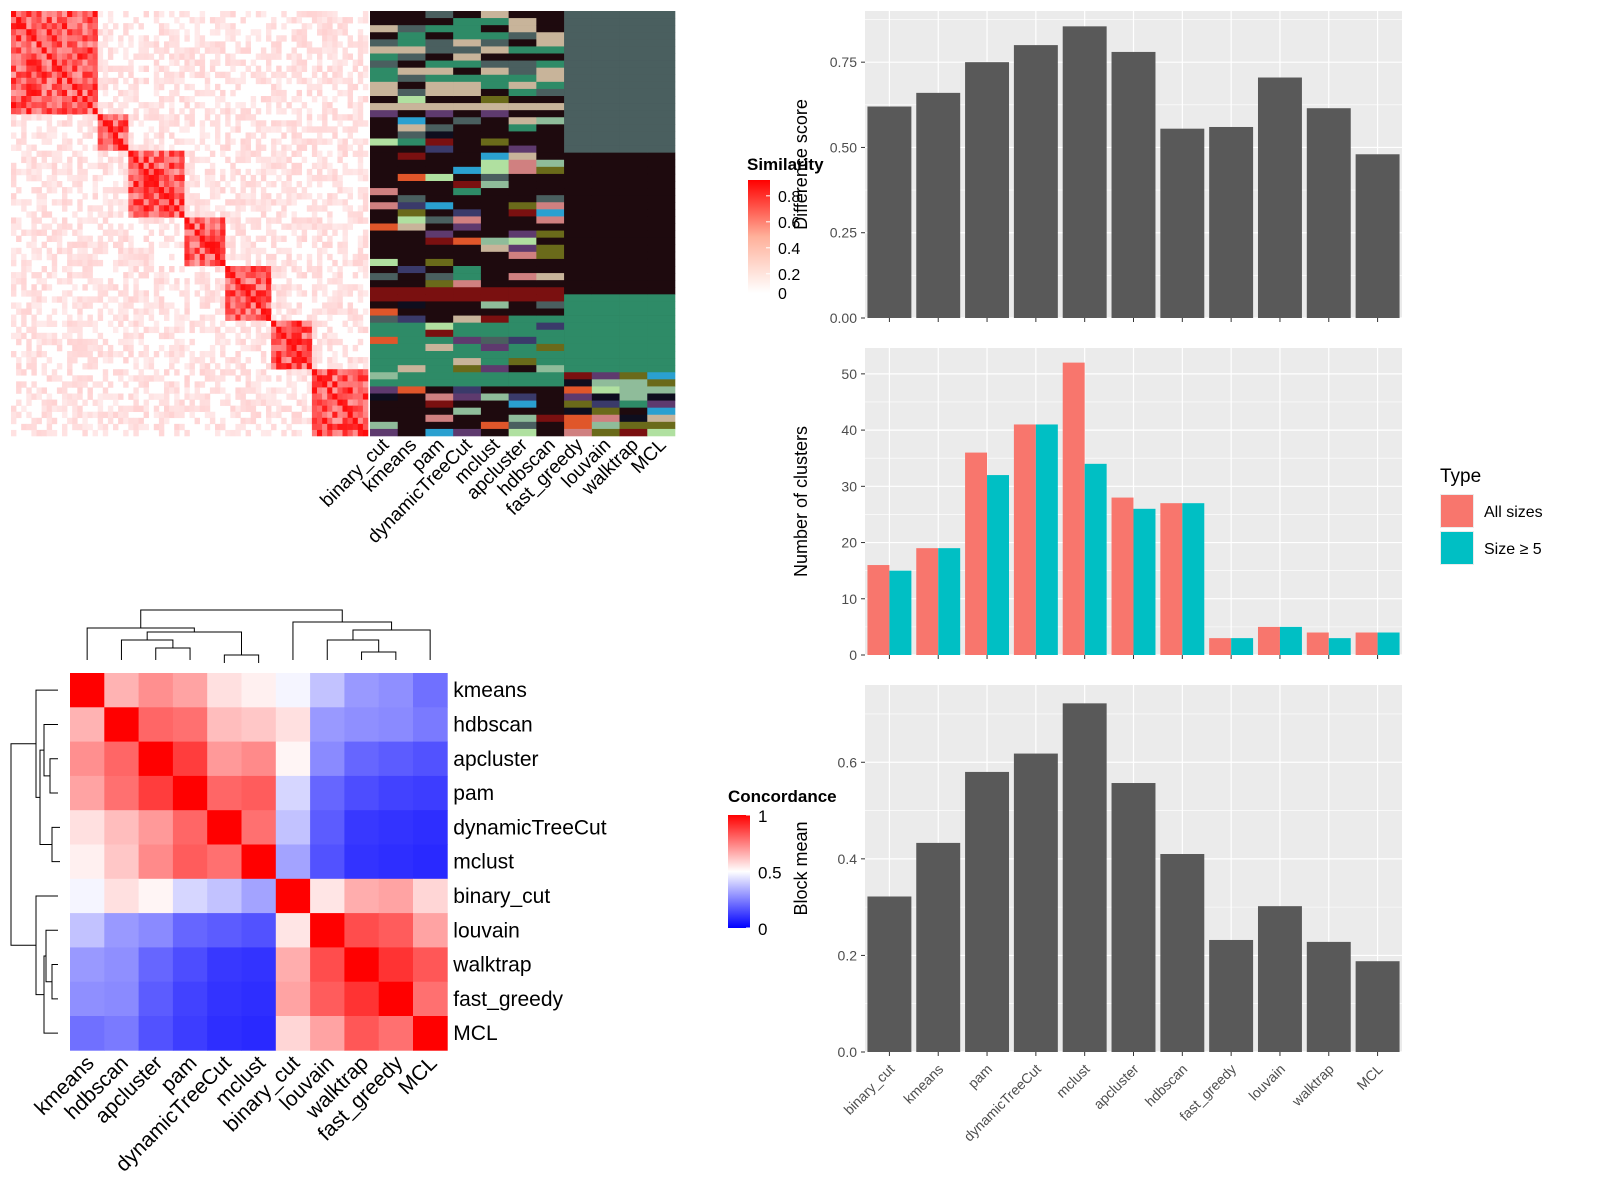 Image resolution: width=1600 pixels, height=1200 pixels. I want to click on similarity-legend-gradient, so click(759, 236).